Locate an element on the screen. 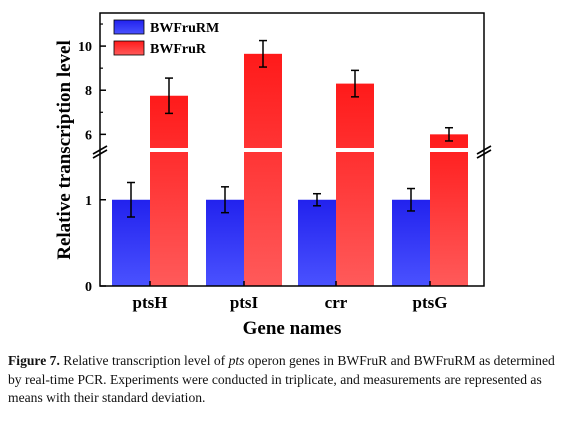  axis-break-gap is located at coordinates (292, 150).